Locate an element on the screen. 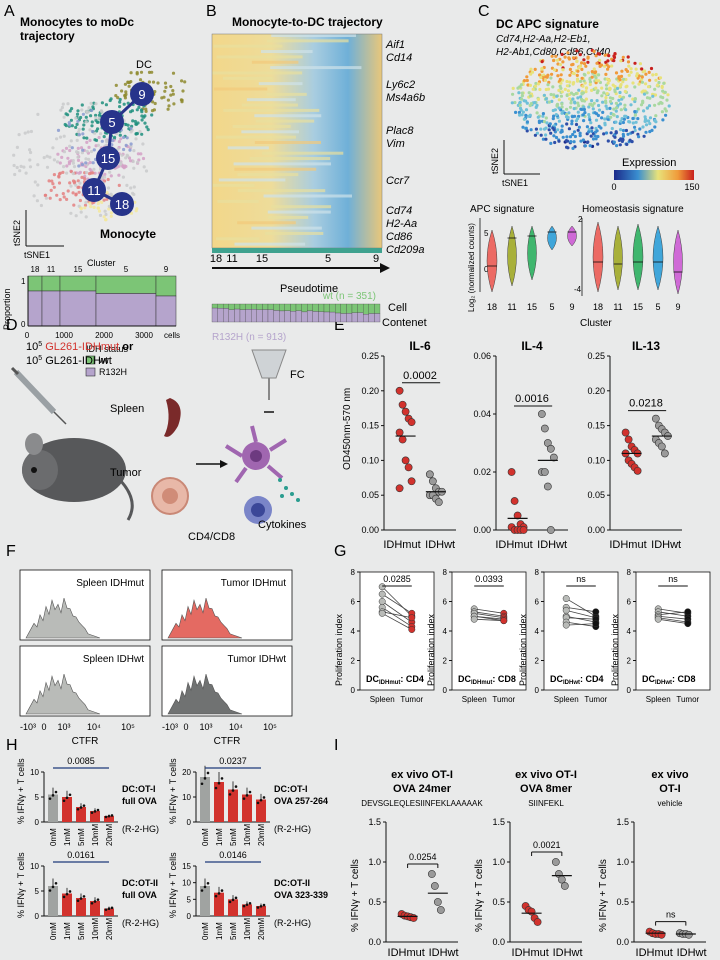 The image size is (720, 960). panel-h-xtick-0-3: 10mM is located at coordinates (95, 834).